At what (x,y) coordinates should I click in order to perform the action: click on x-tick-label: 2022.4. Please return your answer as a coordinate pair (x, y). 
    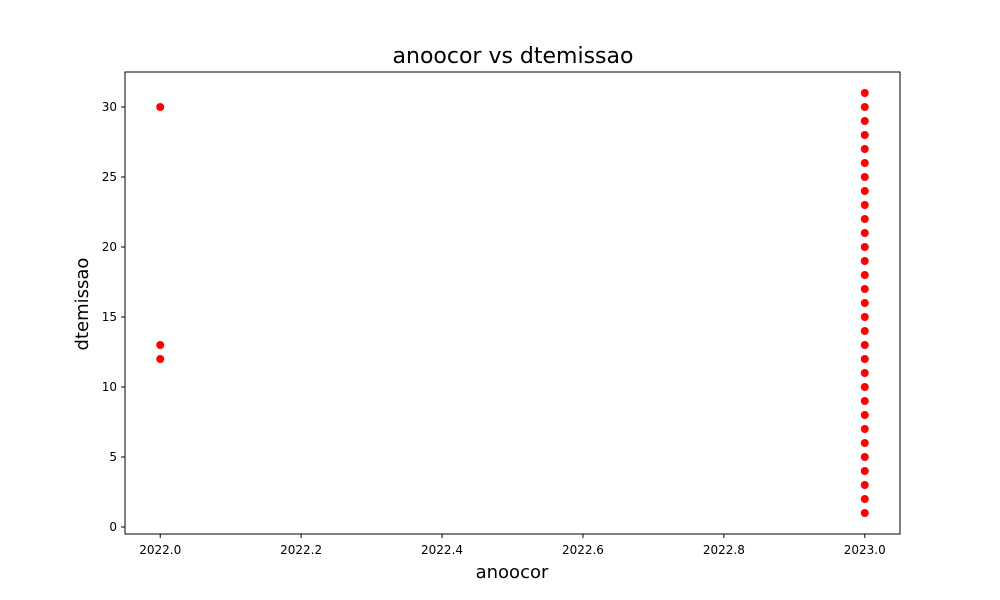
    Looking at the image, I should click on (442, 550).